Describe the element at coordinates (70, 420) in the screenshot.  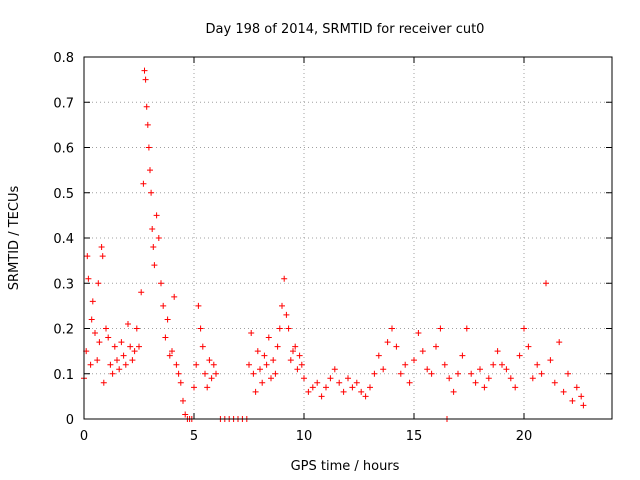
I see `y-tick-label: 0` at that location.